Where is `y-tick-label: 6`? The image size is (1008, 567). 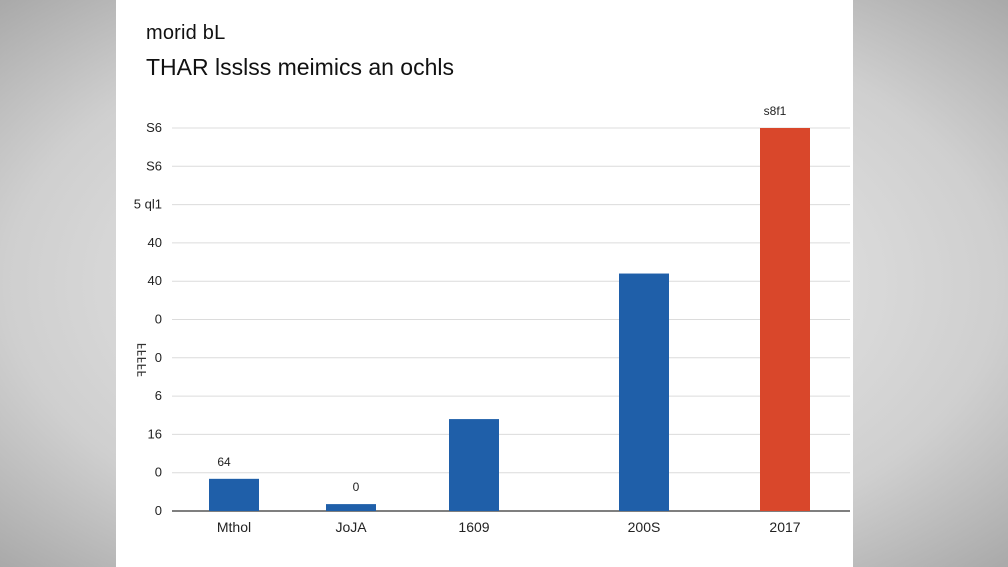 y-tick-label: 6 is located at coordinates (158, 395).